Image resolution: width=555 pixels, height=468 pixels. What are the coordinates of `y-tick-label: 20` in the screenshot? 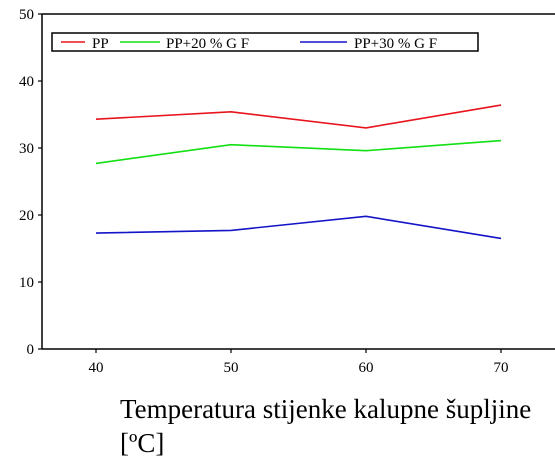 It's located at (26, 216).